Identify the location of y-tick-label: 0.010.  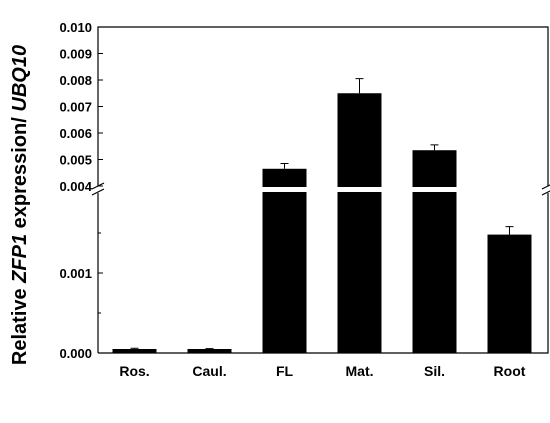
(75, 27).